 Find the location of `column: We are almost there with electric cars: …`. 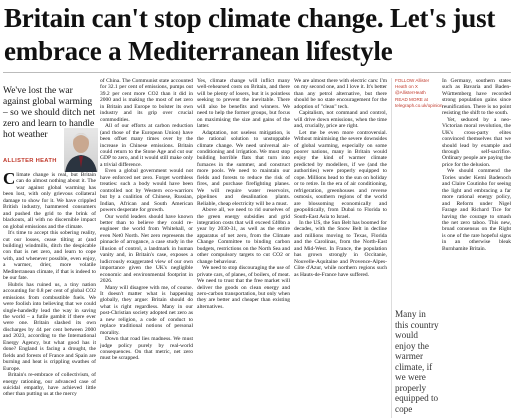

column: We are almost there with electric cars: … is located at coordinates (340, 248).